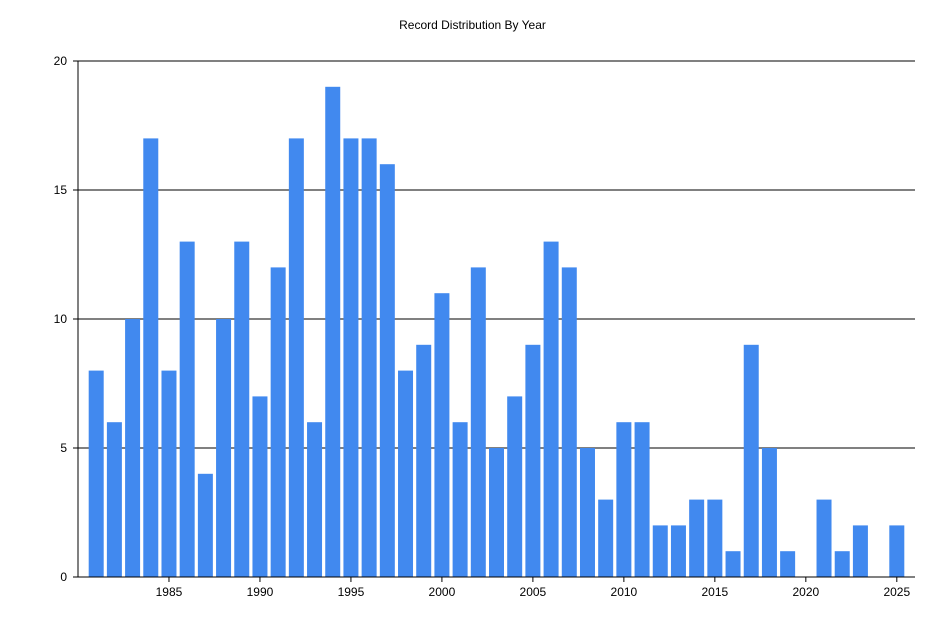 The image size is (945, 630). I want to click on x-tick-label: 2010, so click(624, 592).